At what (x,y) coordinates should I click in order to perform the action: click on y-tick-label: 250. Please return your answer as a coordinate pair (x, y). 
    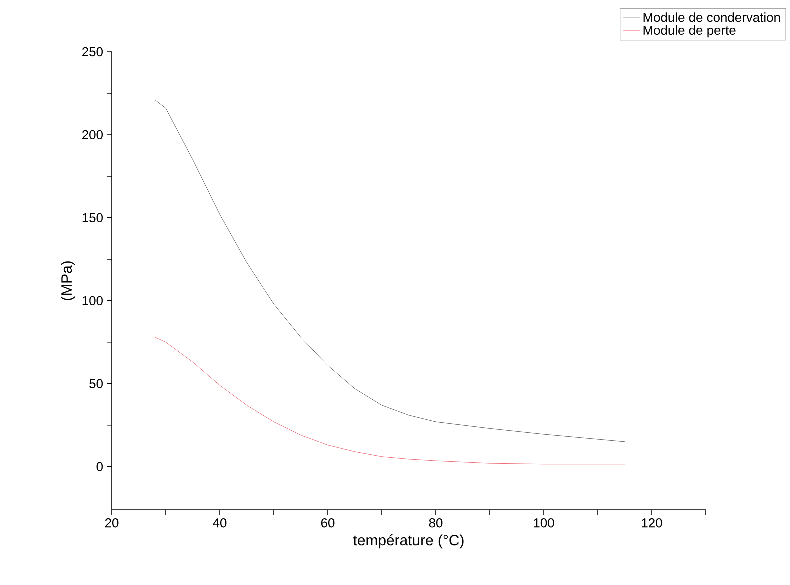
    Looking at the image, I should click on (92, 52).